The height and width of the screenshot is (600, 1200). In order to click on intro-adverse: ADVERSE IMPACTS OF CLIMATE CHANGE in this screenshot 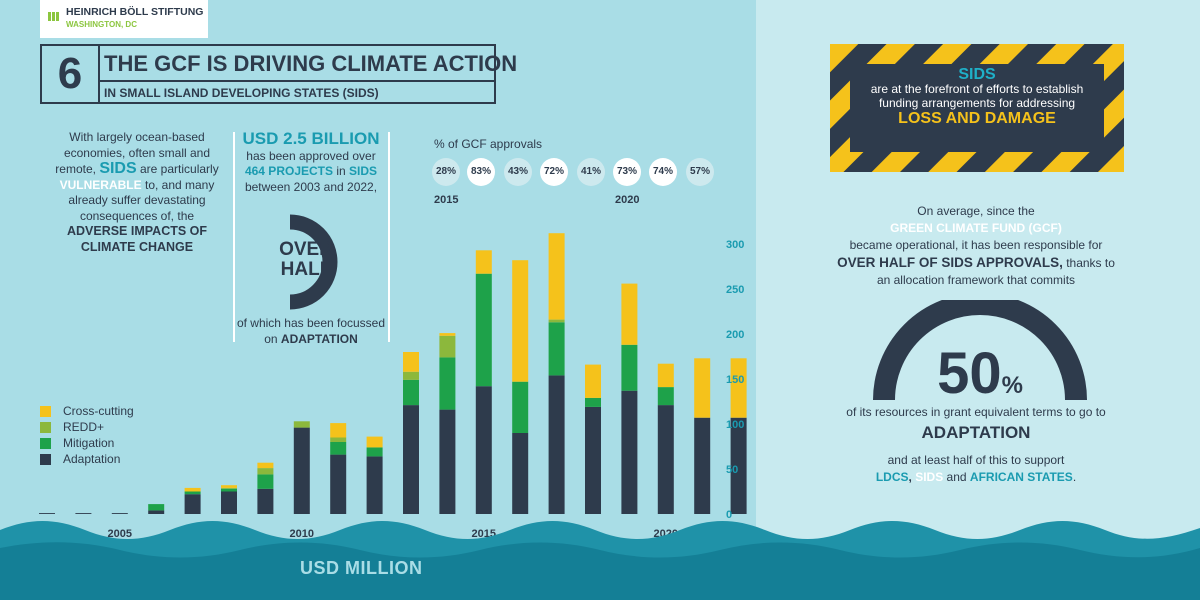, I will do `click(137, 239)`.